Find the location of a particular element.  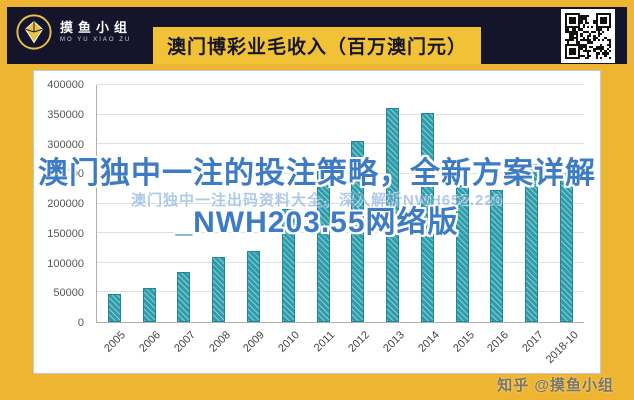

y-tick-label: 300000 is located at coordinates (65, 144).